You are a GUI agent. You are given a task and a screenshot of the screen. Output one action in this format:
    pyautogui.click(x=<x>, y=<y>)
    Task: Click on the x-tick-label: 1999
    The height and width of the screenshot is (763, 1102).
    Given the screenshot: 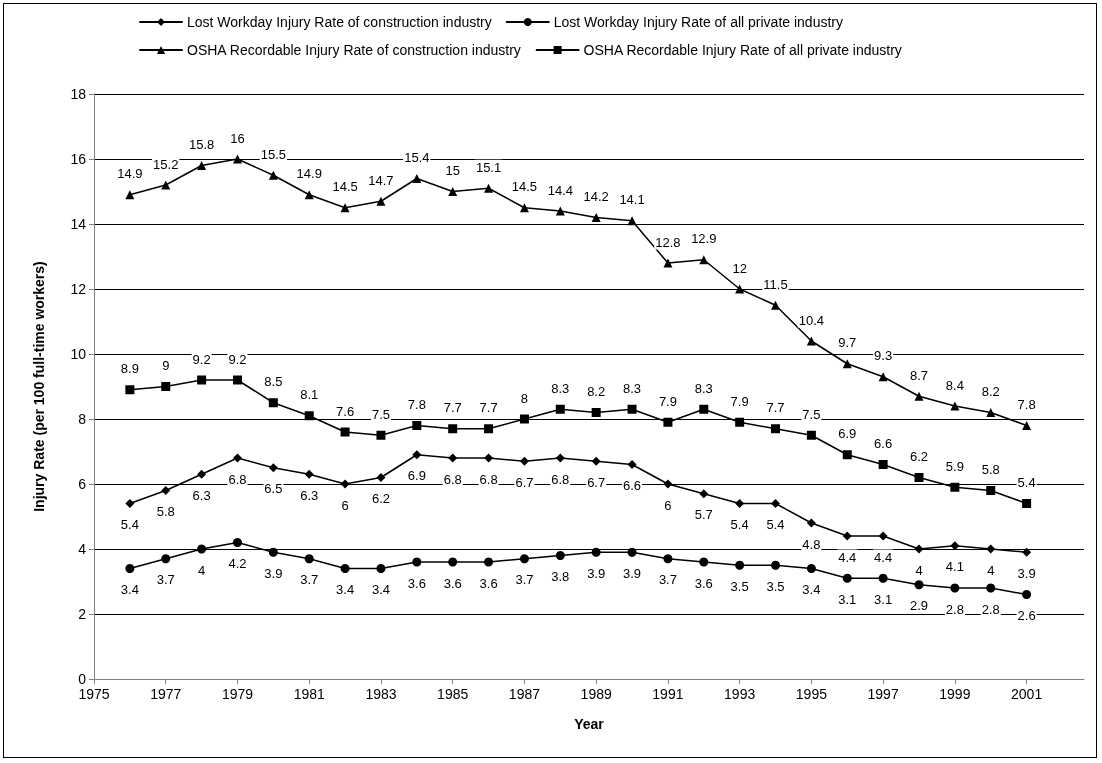 What is the action you would take?
    pyautogui.click(x=955, y=694)
    